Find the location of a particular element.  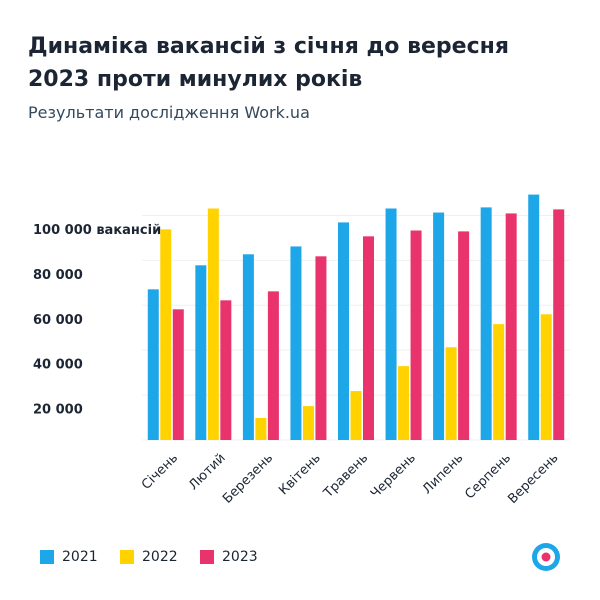

x-tick-label: Вересень is located at coordinates (533, 479).